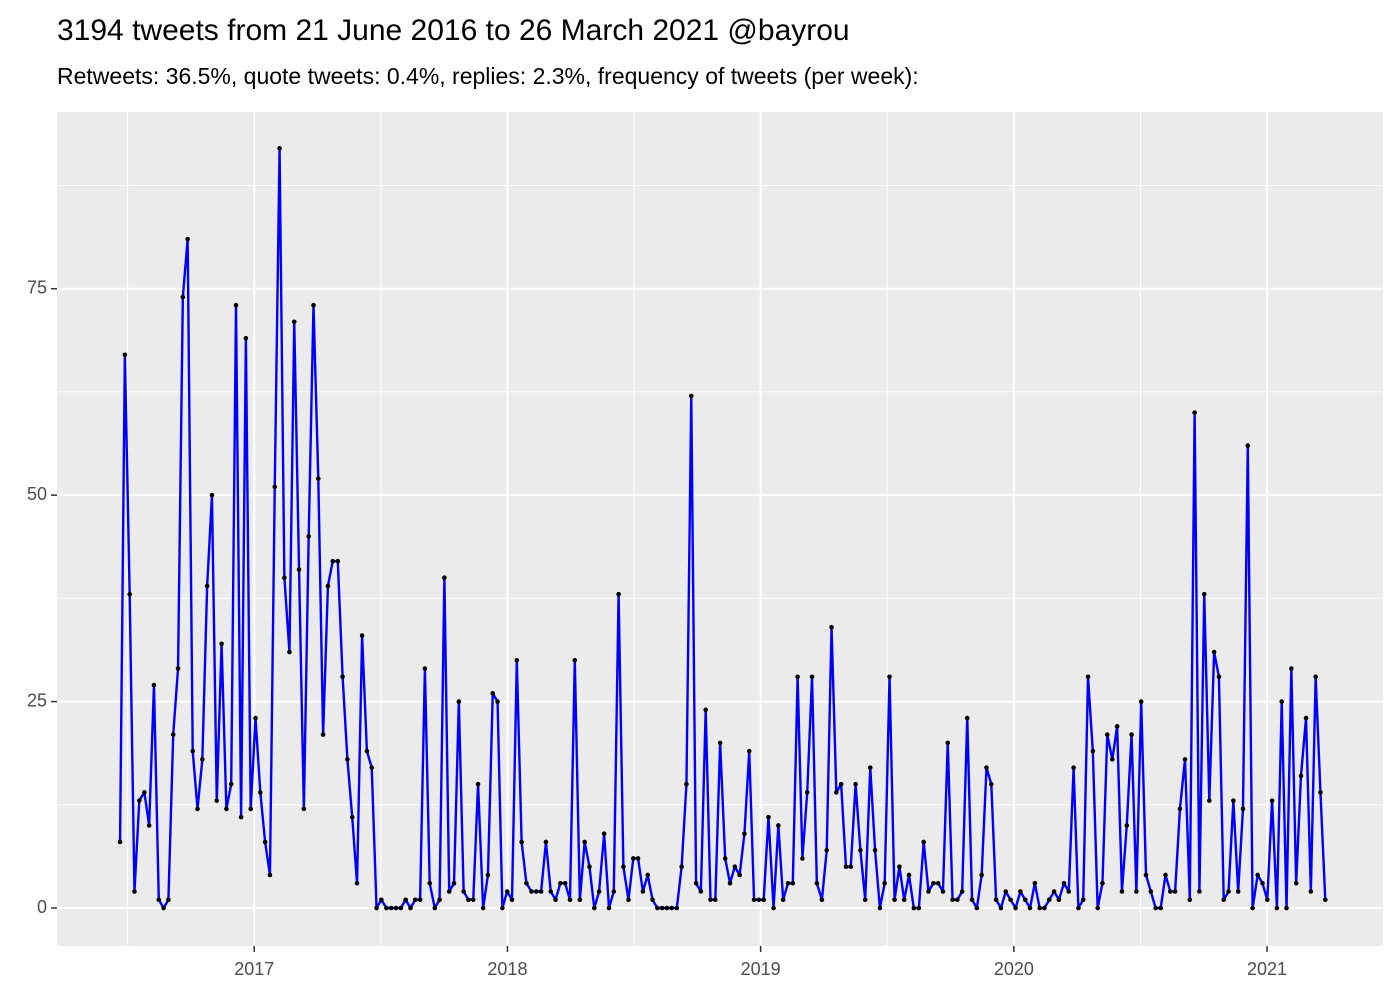  What do you see at coordinates (1014, 969) in the screenshot?
I see `x-tick-label: 2020` at bounding box center [1014, 969].